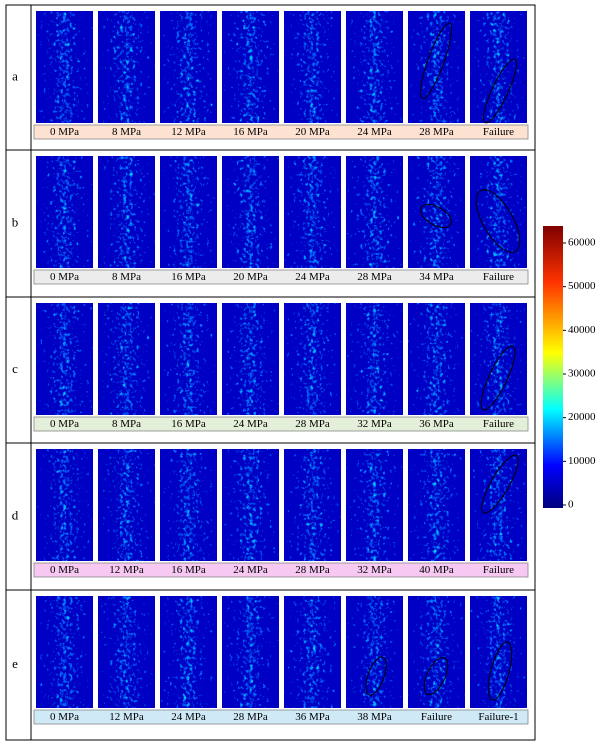 This screenshot has width=616, height=746. Describe the element at coordinates (15, 75) in the screenshot. I see `row-label: a` at that location.